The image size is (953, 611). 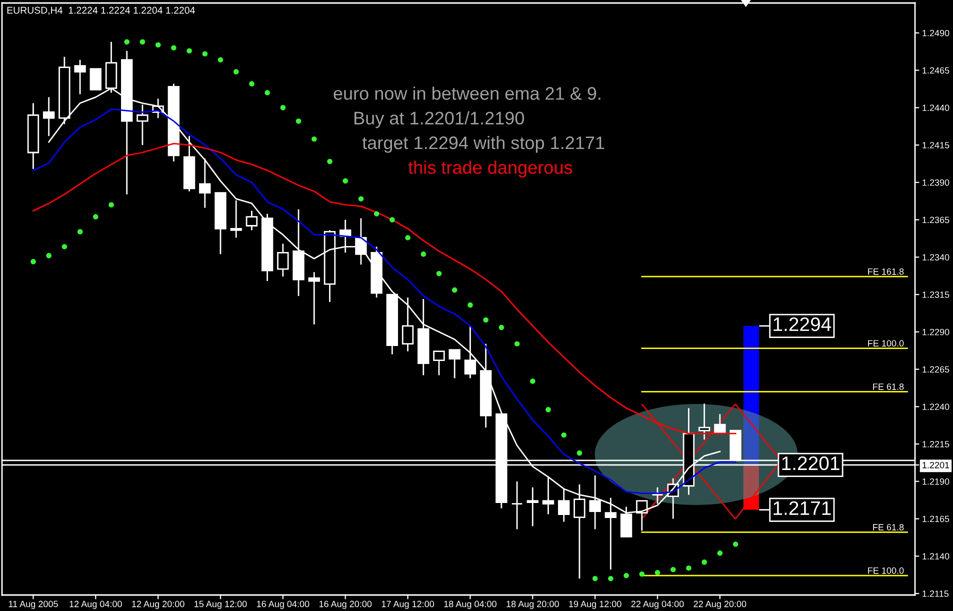 What do you see at coordinates (936, 556) in the screenshot?
I see `y-tick-label: 1.2140` at bounding box center [936, 556].